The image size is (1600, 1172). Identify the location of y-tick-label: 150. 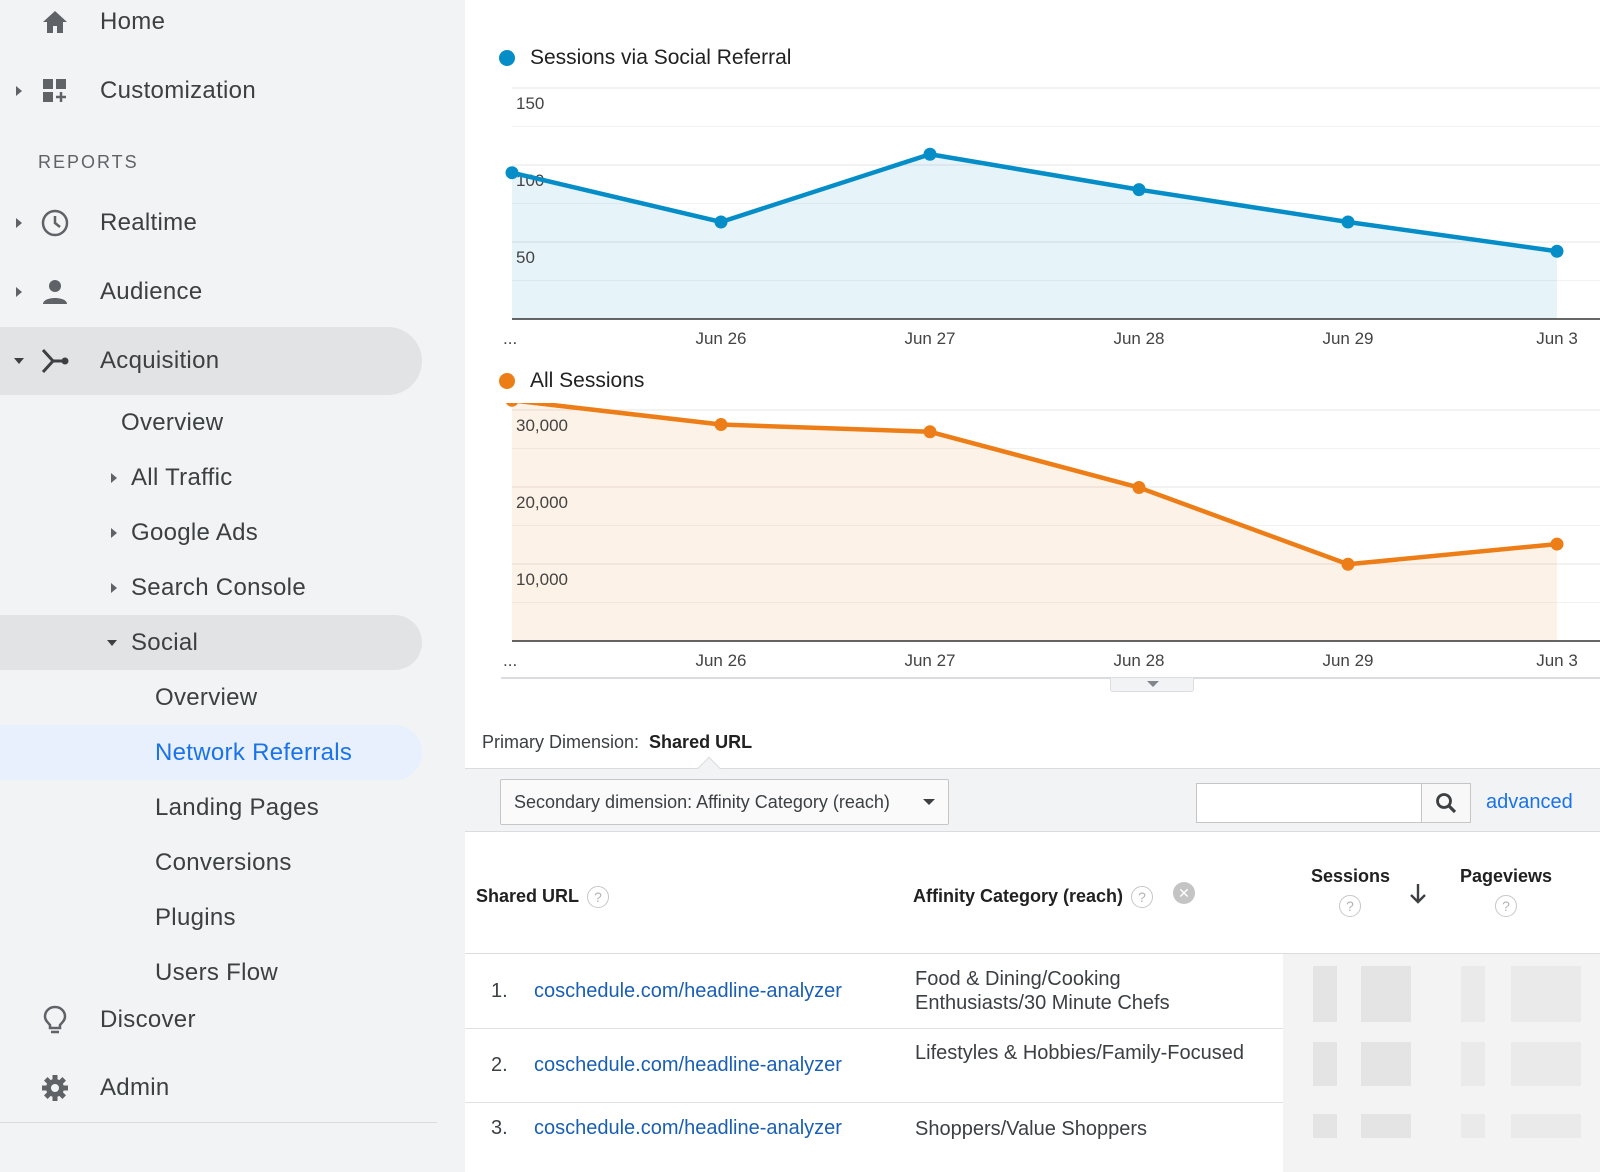
(530, 103).